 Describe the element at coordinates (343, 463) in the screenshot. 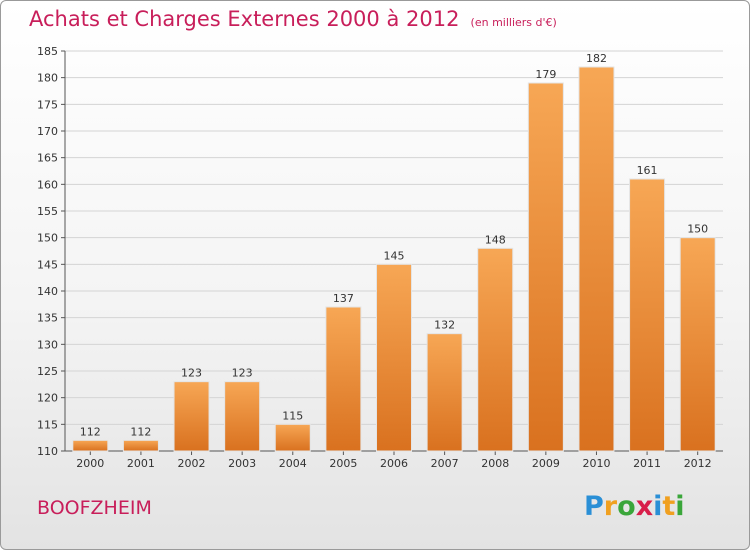

I see `x-tick-label: 2005` at that location.